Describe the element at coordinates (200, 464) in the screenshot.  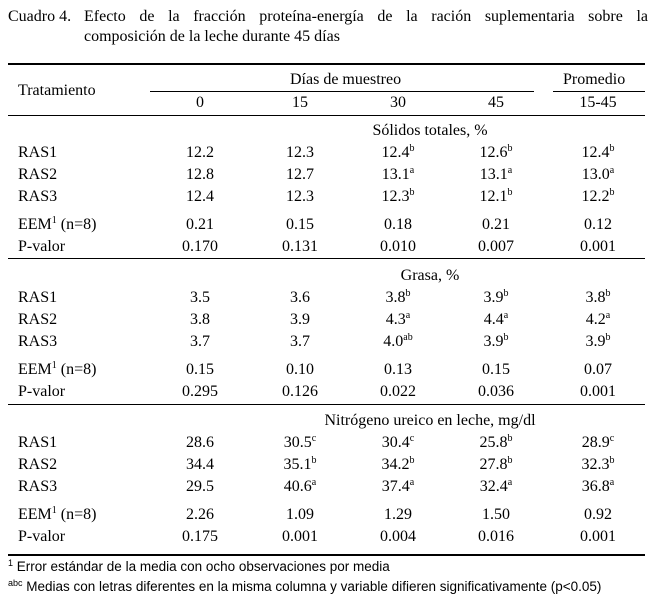
I see `cell-value: 34.4` at that location.